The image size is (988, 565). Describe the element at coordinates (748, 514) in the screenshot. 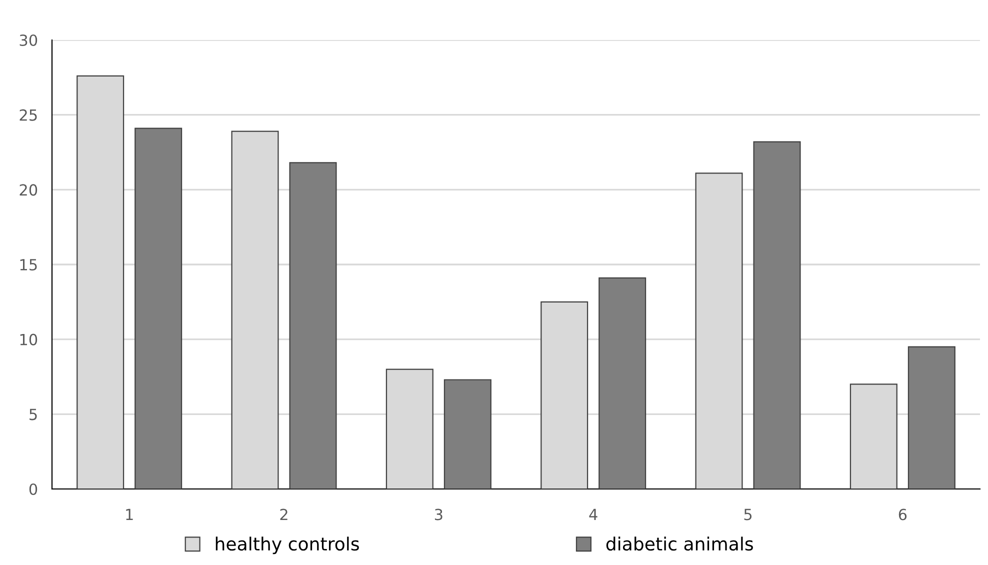

I see `x-tick-label: 5` at that location.